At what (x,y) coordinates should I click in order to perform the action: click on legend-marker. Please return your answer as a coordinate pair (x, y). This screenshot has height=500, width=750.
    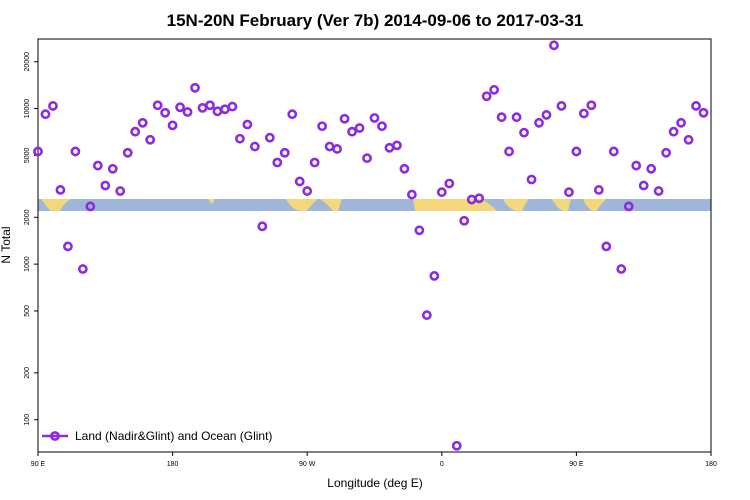
    Looking at the image, I should click on (55, 436).